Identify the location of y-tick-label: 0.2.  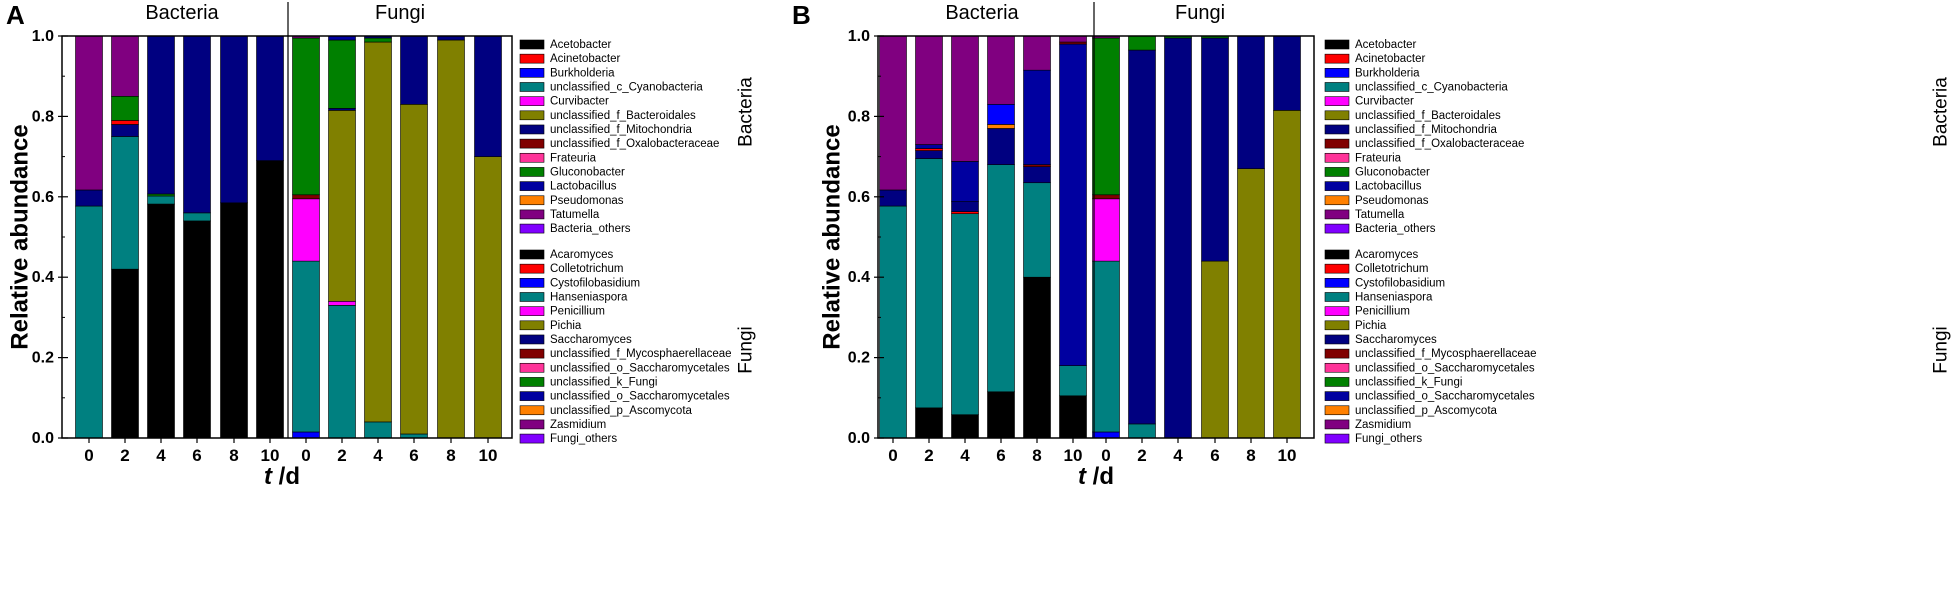
(859, 358).